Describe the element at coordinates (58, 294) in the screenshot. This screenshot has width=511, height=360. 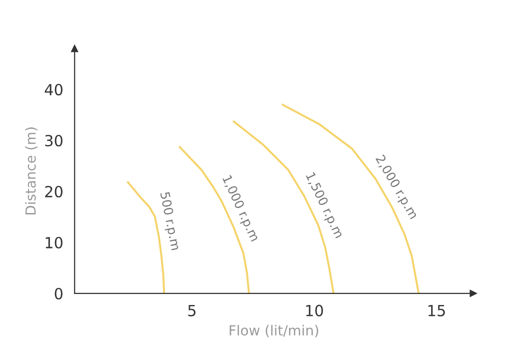
I see `y-tick-label: 0` at that location.